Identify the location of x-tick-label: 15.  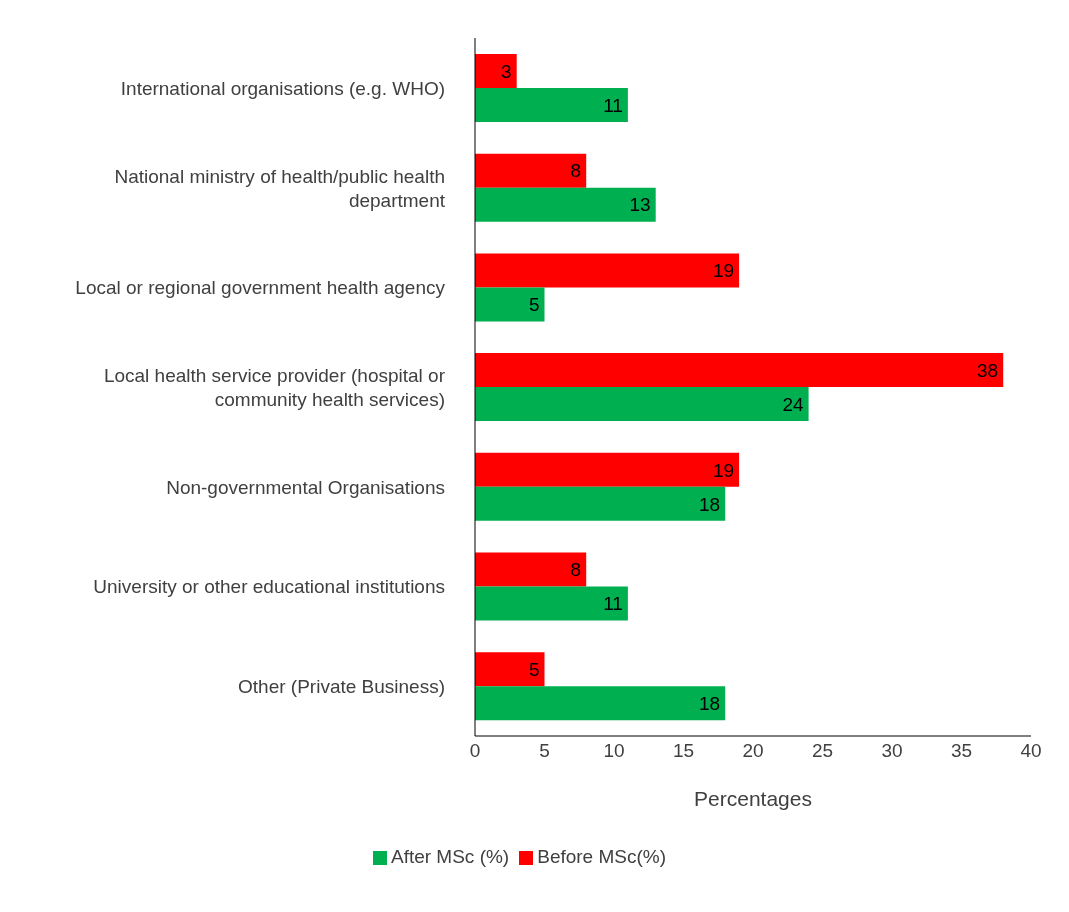
(683, 751).